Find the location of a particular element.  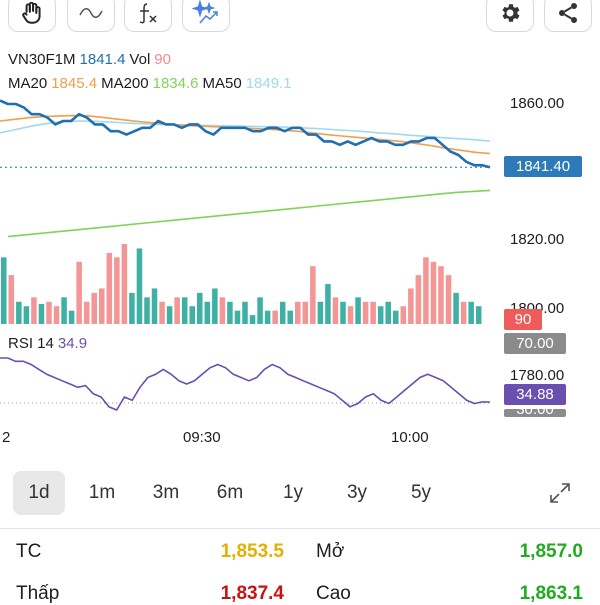

wave-icon is located at coordinates (91, 16).